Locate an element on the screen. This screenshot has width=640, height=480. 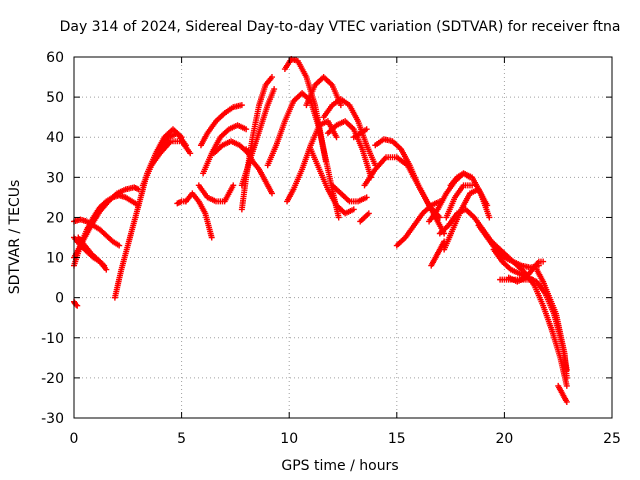
y-tick-label: -30 is located at coordinates (52, 419).